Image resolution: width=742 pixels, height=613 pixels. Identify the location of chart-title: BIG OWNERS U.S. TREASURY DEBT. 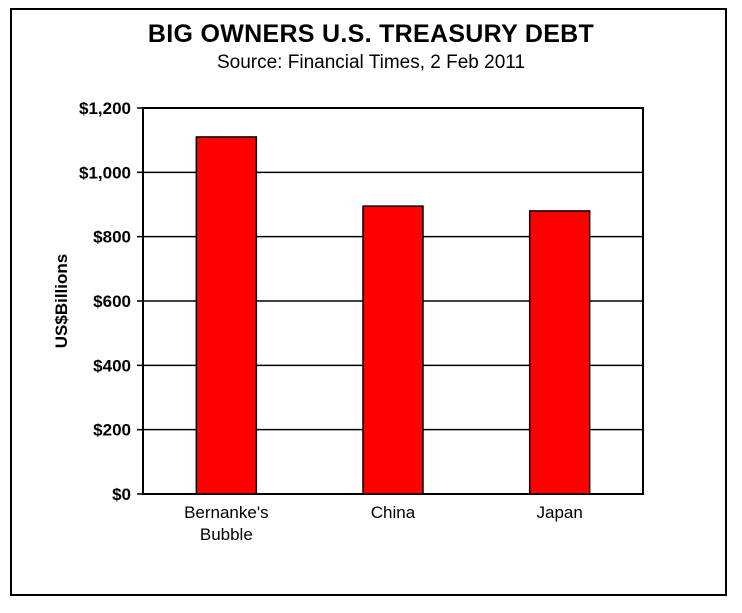
(371, 34).